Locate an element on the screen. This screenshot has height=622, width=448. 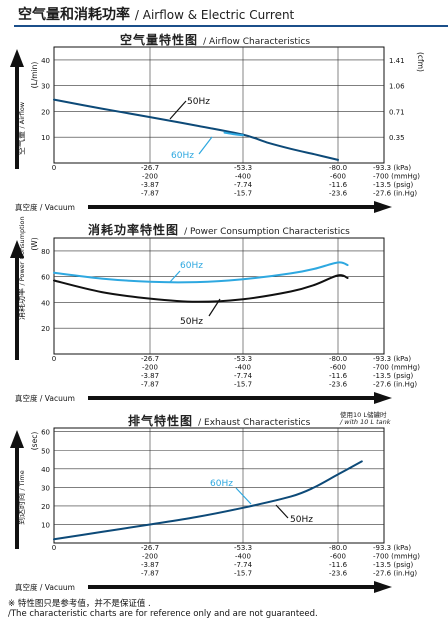
exhaust-title-en: / Exhaust Characteristics is located at coordinates (254, 423).